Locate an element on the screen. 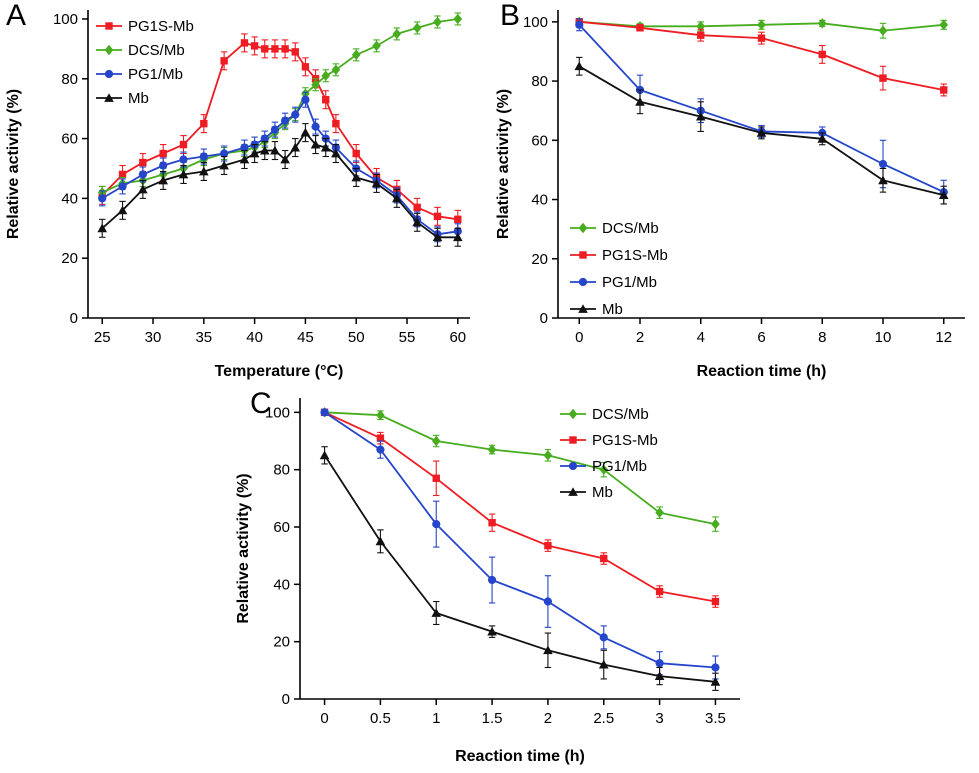 The image size is (979, 773). y-tick-label: 40 is located at coordinates (539, 200).